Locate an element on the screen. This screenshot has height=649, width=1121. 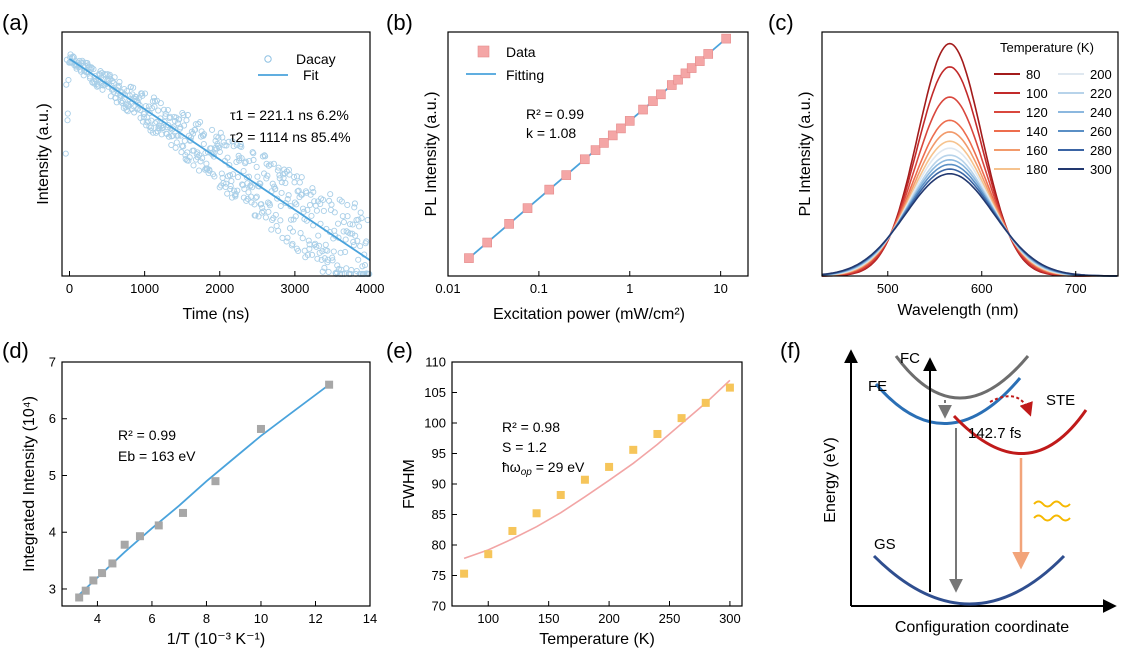
legend-a: Dacay Fit is located at coordinates (297, 67).